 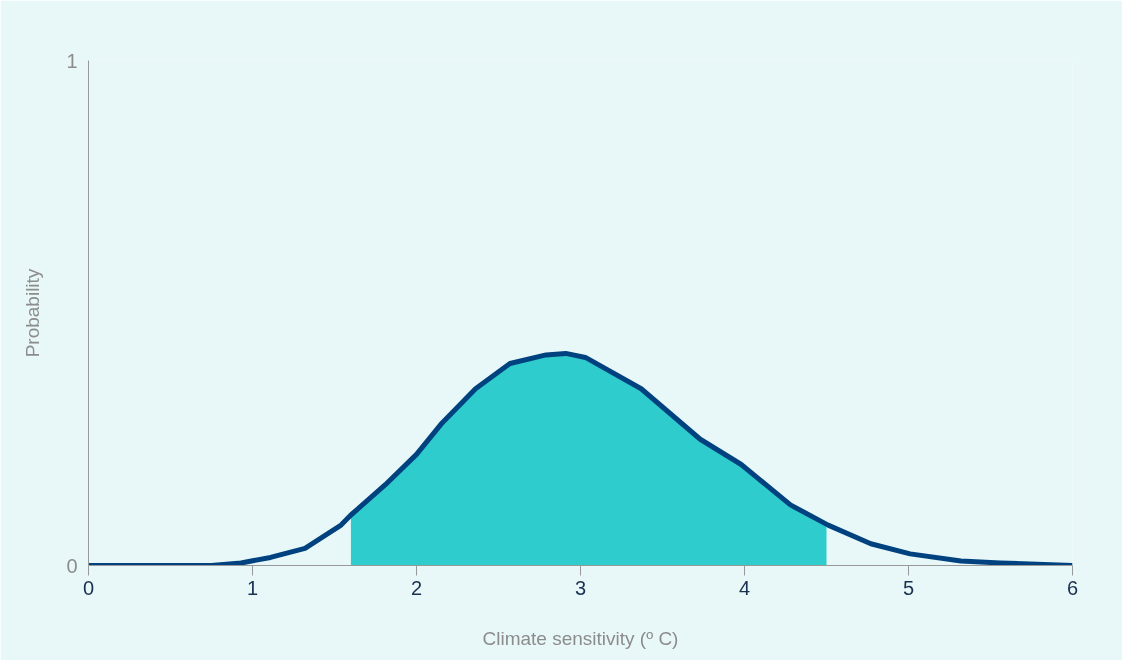 I want to click on x-tick-label: 2, so click(x=416, y=587).